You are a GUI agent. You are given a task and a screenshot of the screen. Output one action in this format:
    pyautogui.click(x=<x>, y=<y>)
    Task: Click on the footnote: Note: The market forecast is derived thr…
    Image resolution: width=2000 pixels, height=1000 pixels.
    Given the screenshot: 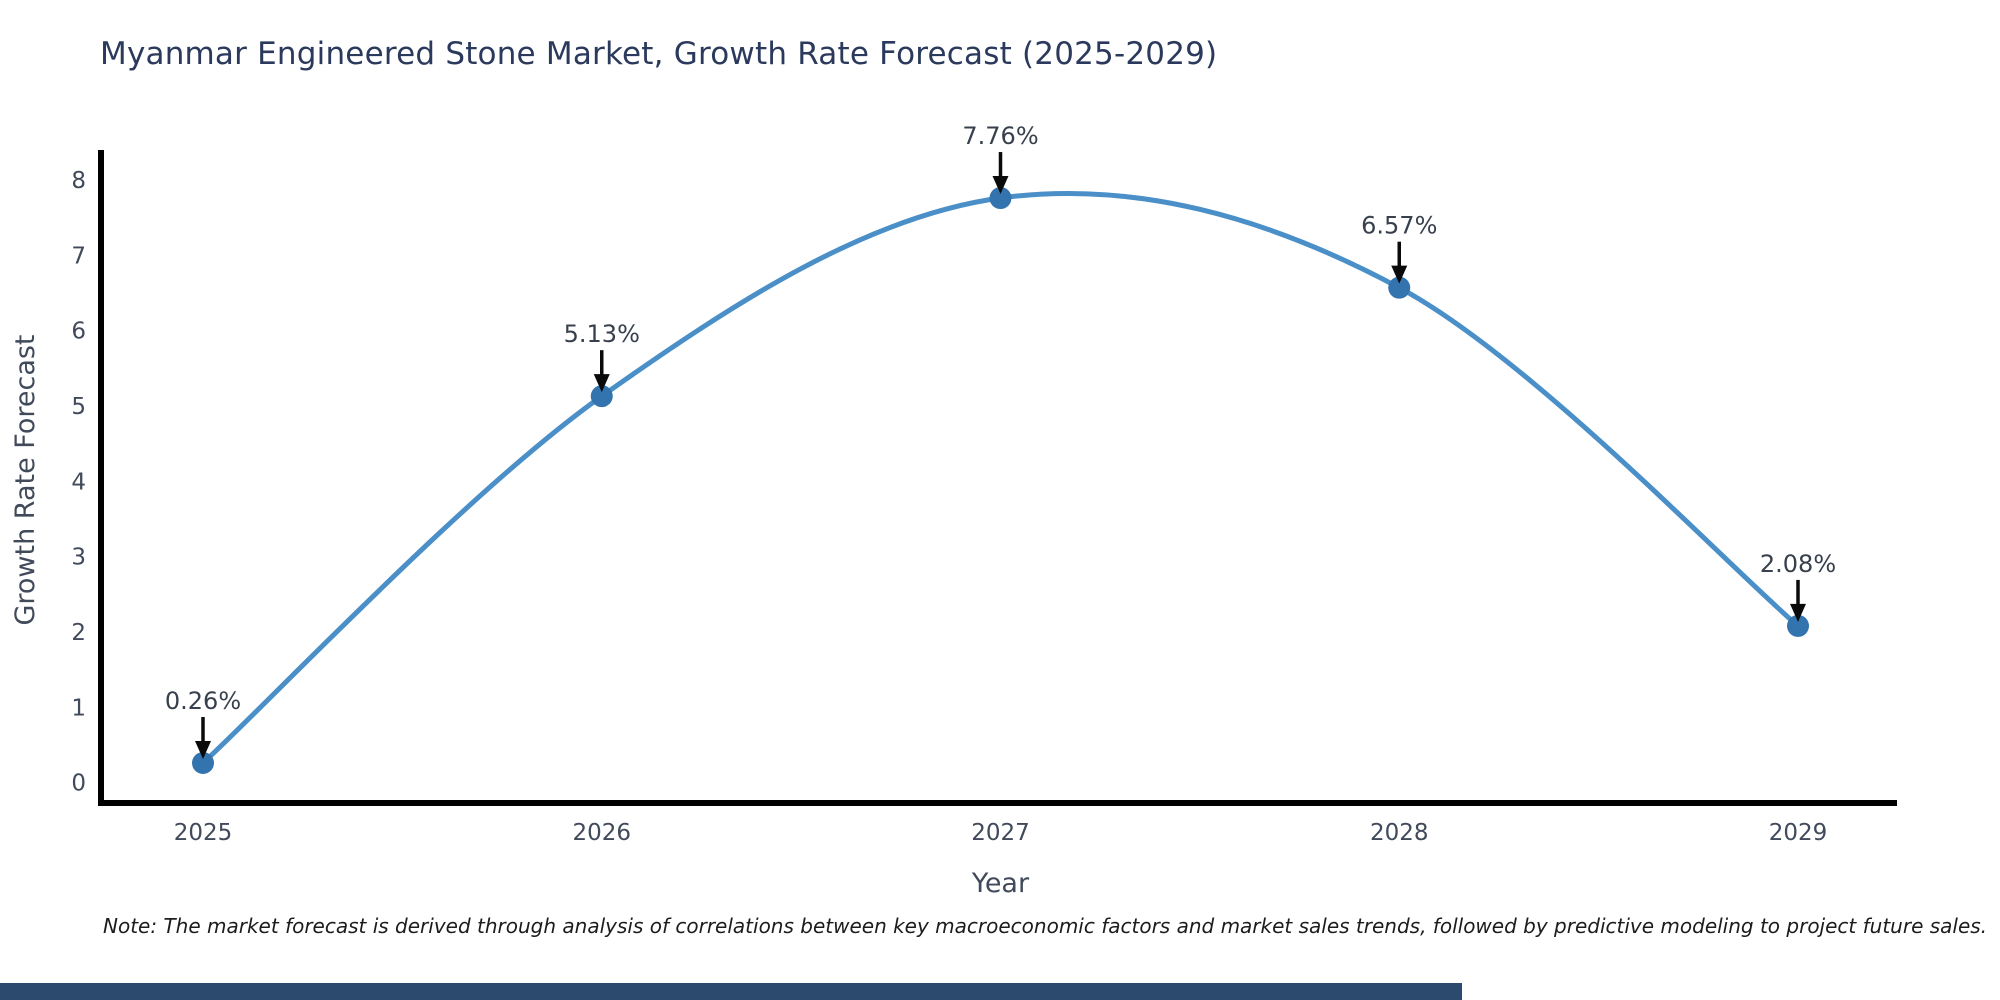 What is the action you would take?
    pyautogui.click(x=1045, y=926)
    